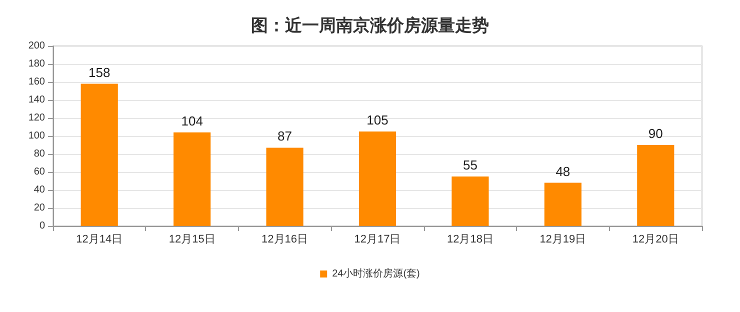 This screenshot has height=312, width=740. Describe the element at coordinates (40, 208) in the screenshot. I see `y-tick-label: 20` at that location.